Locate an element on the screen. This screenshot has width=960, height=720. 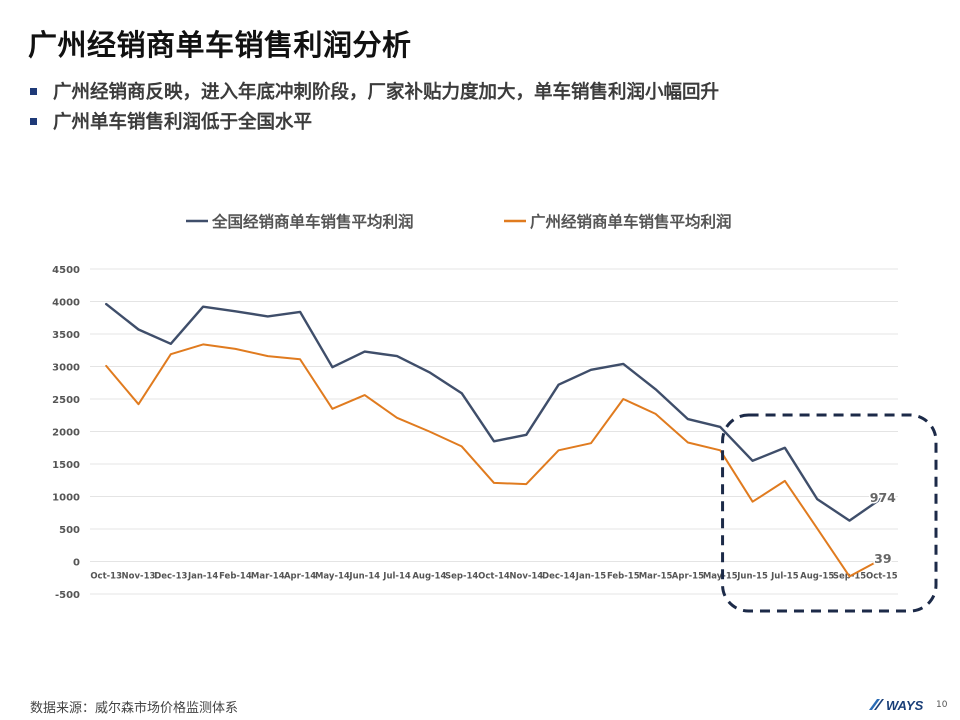
x-tick-label: May-14 is located at coordinates (332, 577).